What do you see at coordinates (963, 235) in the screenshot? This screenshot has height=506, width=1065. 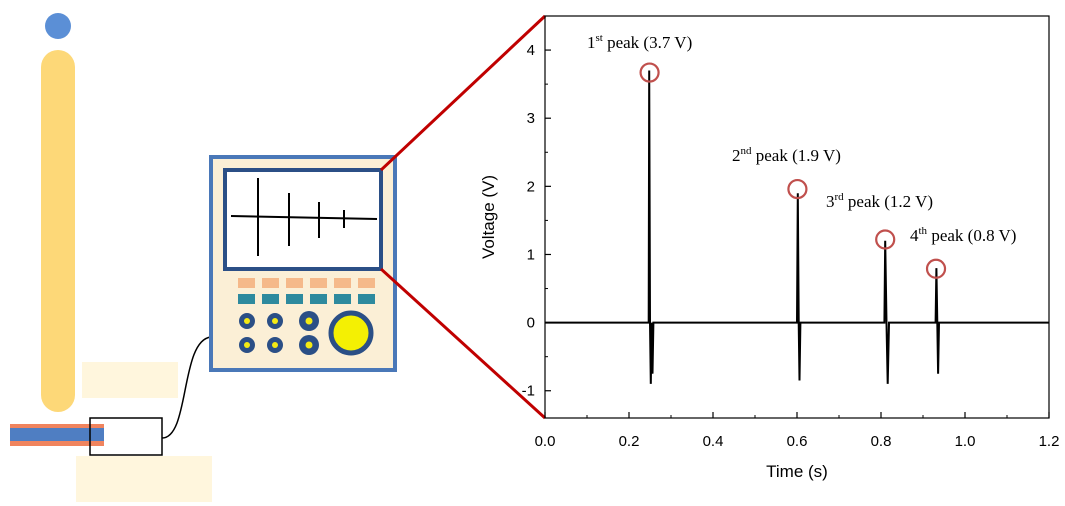 I see `peak-label: 4th peak (0.8 V)` at bounding box center [963, 235].